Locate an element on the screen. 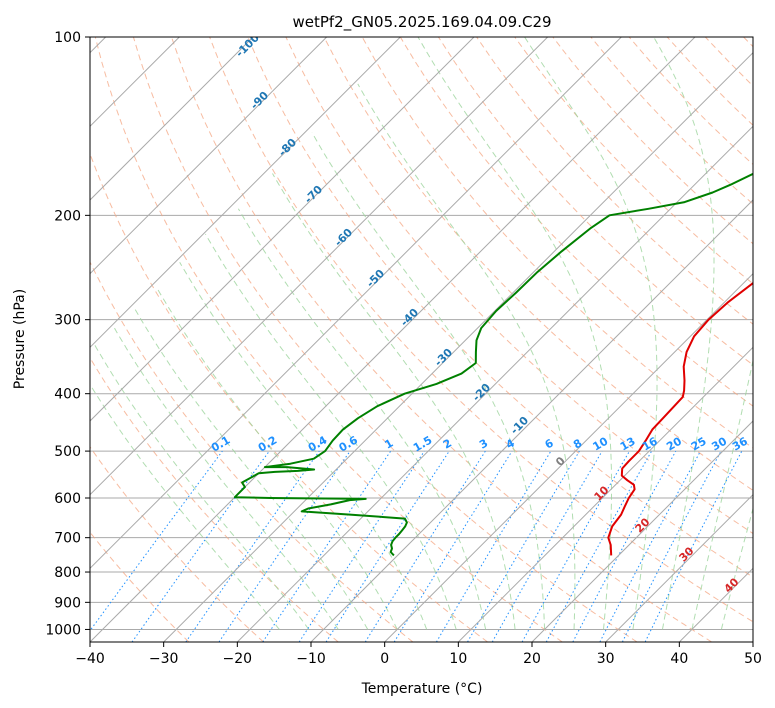 This screenshot has width=775, height=708. x-axis-label: Temperature (°C) is located at coordinates (422, 689).